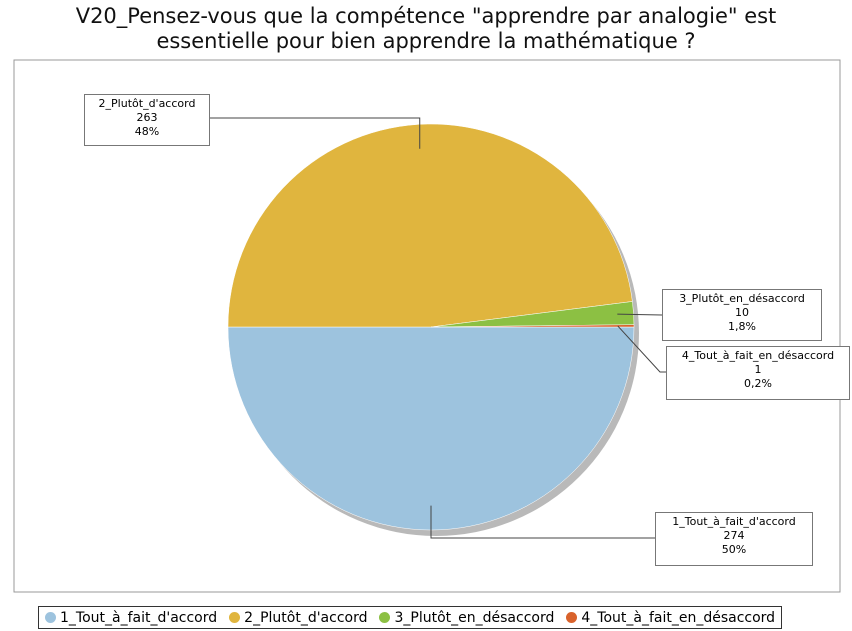 The height and width of the screenshot is (631, 852). I want to click on callout-category: 3_Plutôt_en_désaccord, so click(742, 298).